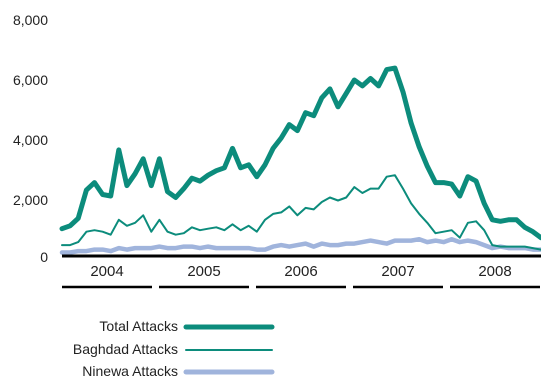 The width and height of the screenshot is (541, 379). Describe the element at coordinates (106, 271) in the screenshot. I see `year-label: 2004` at that location.